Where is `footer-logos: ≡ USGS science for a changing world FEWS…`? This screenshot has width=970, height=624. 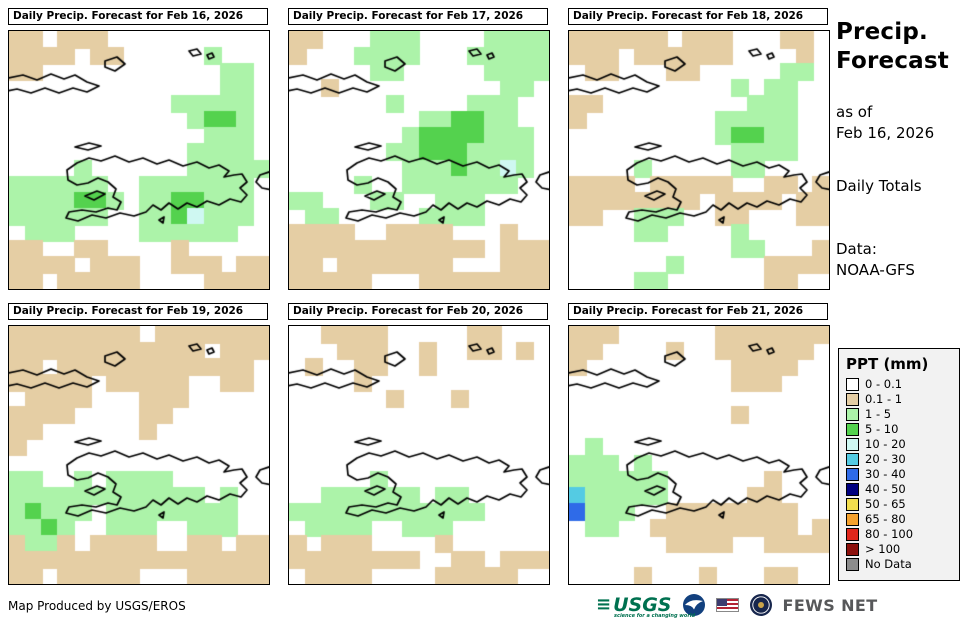
footer-logos: ≡ USGS science for a changing world FEWS… is located at coordinates (737, 606).